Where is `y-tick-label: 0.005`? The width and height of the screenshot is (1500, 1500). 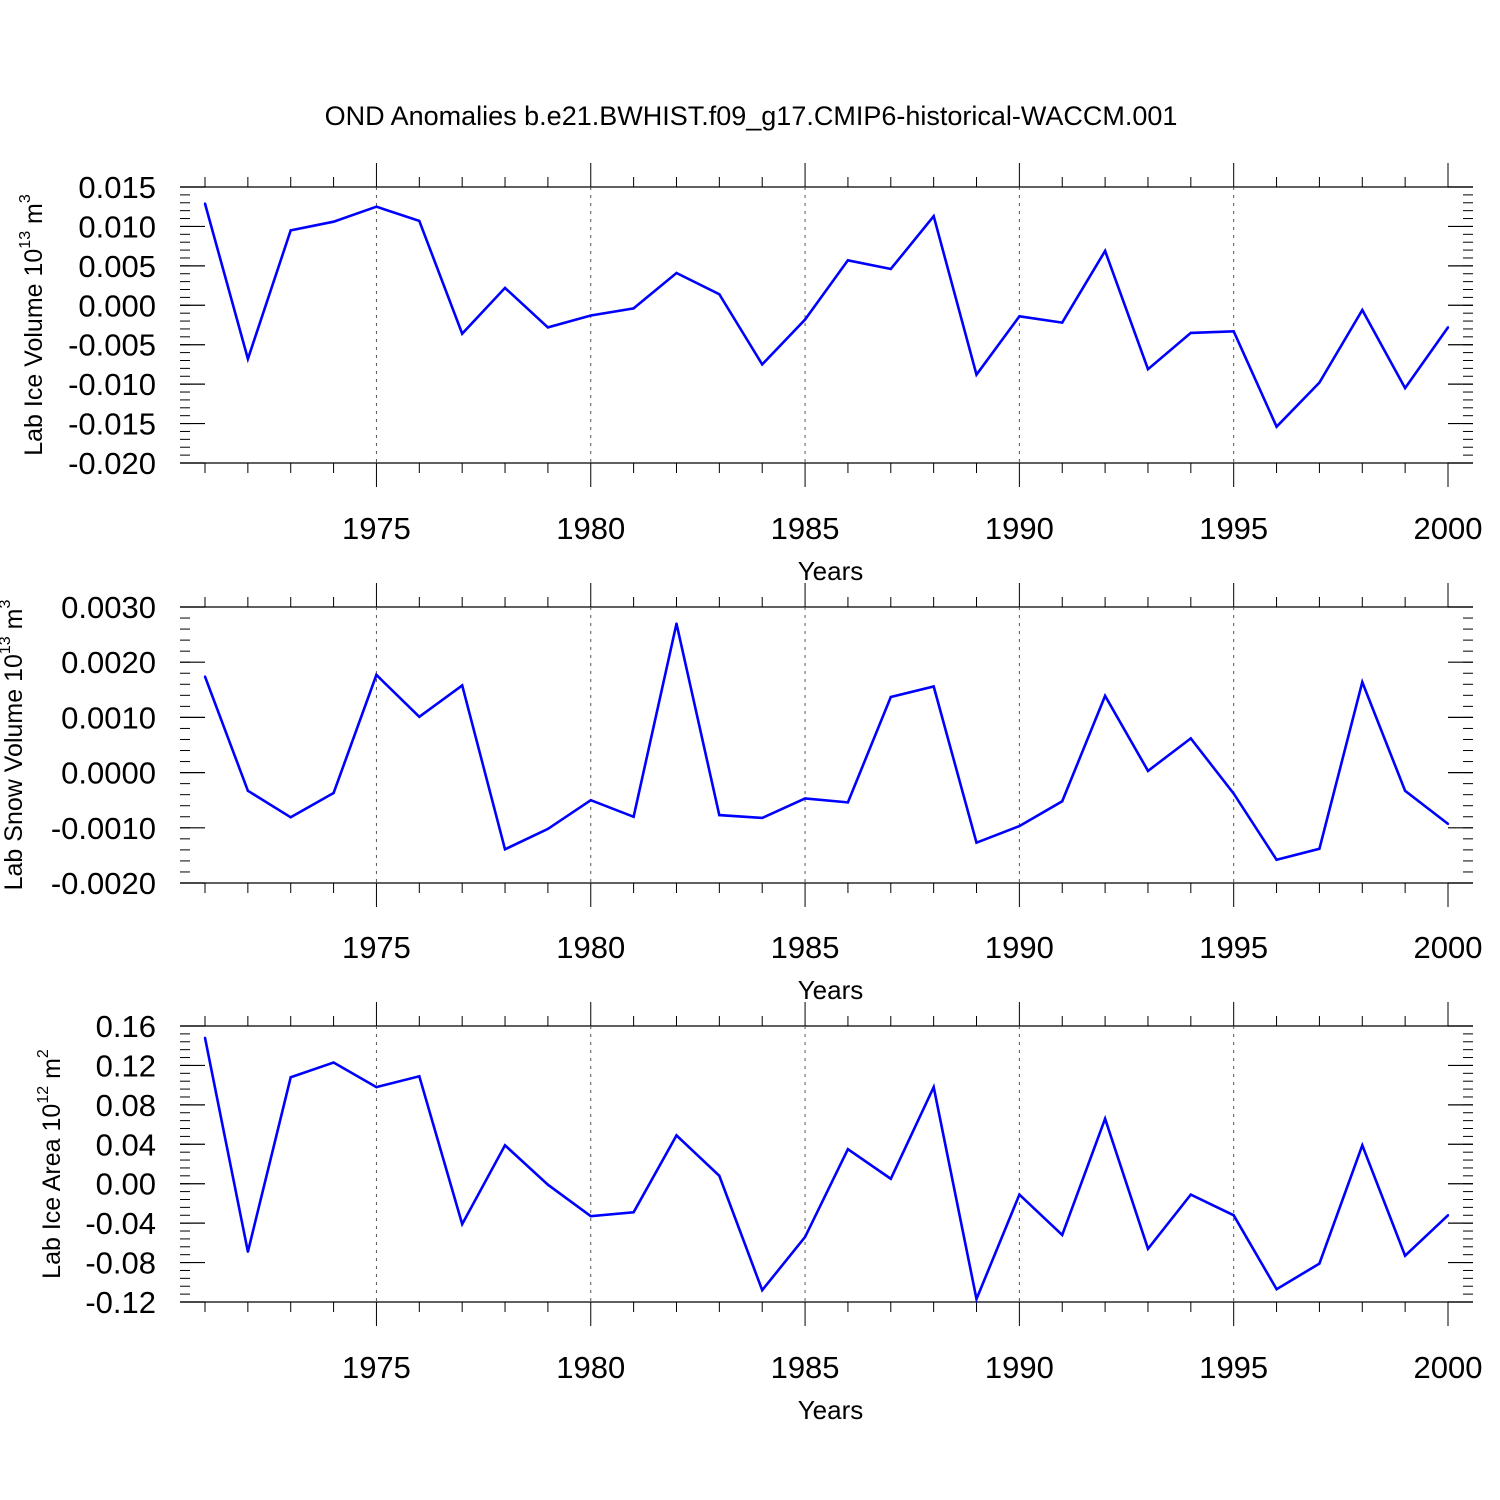 y-tick-label: 0.005 is located at coordinates (117, 266).